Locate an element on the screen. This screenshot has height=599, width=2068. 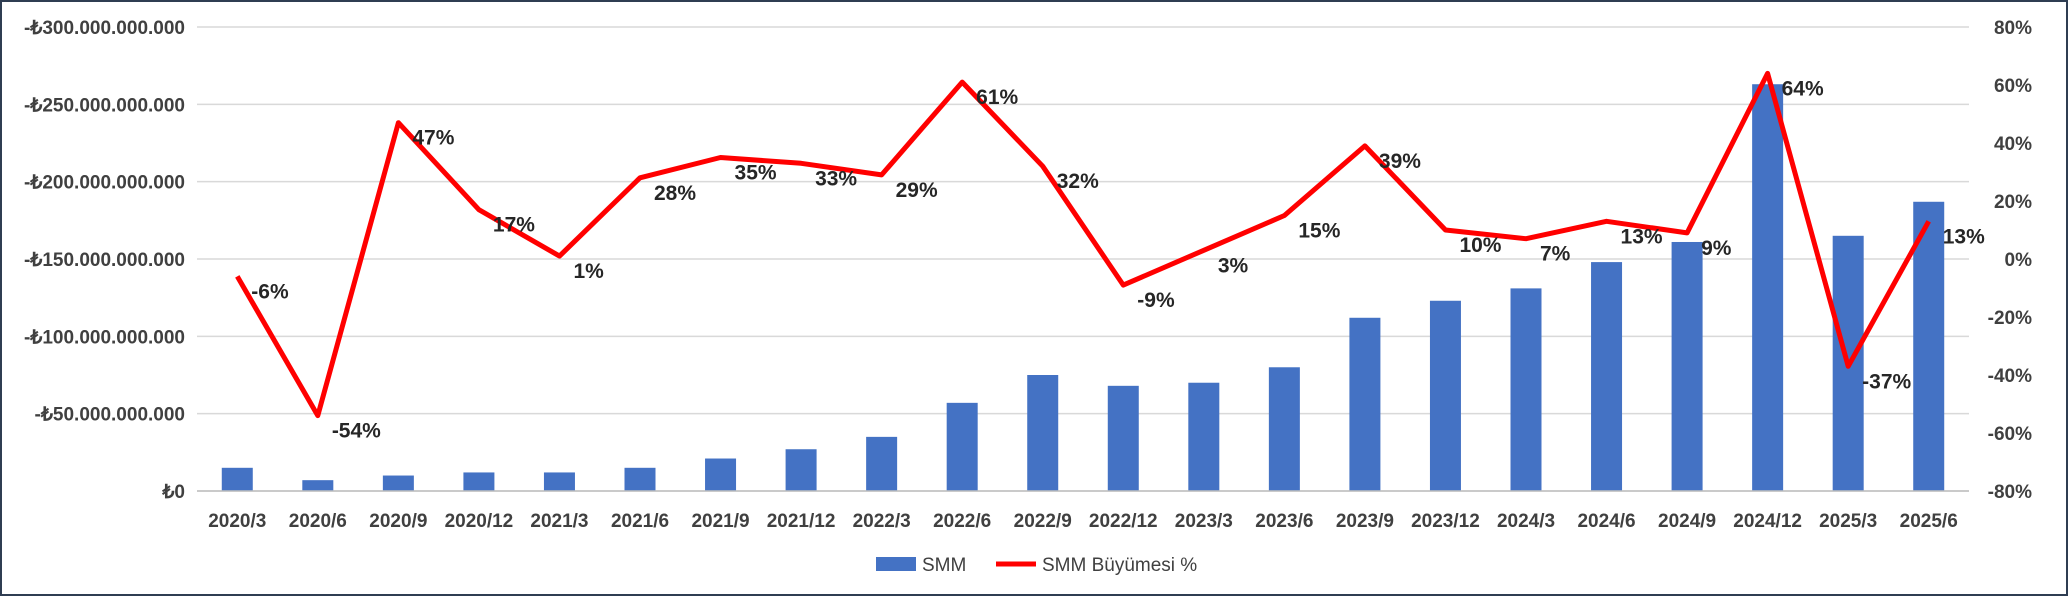
x-tick-label: 2021/9 is located at coordinates (720, 521).